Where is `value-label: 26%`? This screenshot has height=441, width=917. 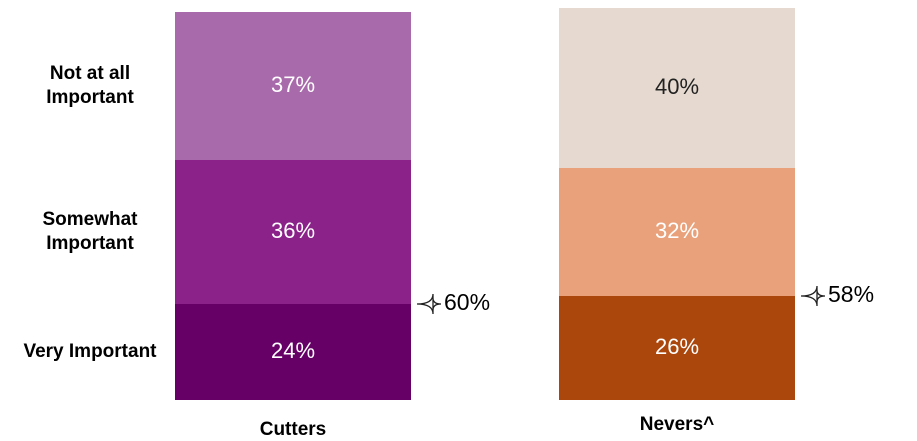
value-label: 26% is located at coordinates (677, 346).